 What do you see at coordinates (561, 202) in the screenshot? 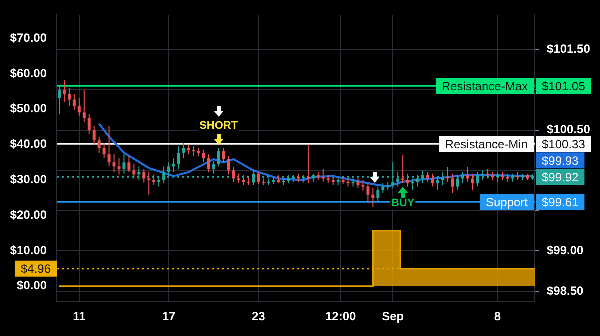
I see `text: $99.61` at bounding box center [561, 202].